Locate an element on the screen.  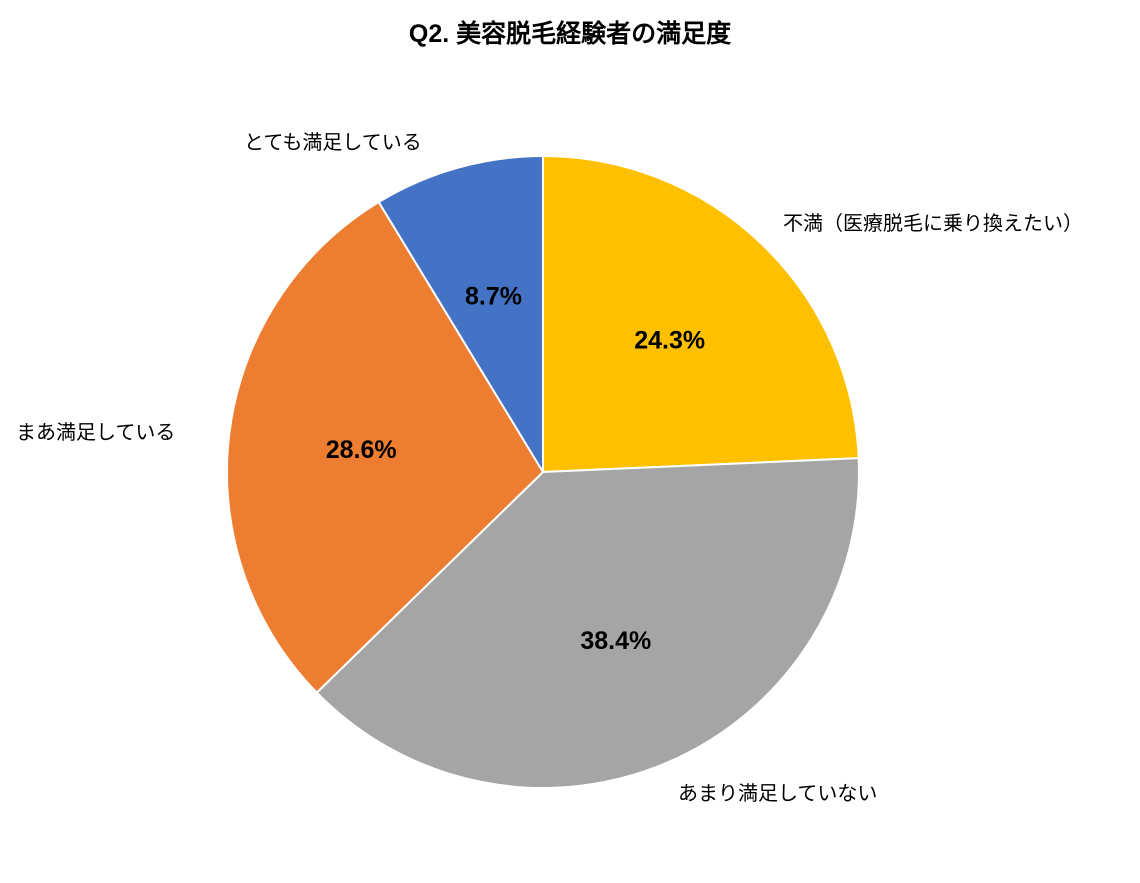
chart-title: Q2. 美容脱毛経験者の満足度 is located at coordinates (570, 34).